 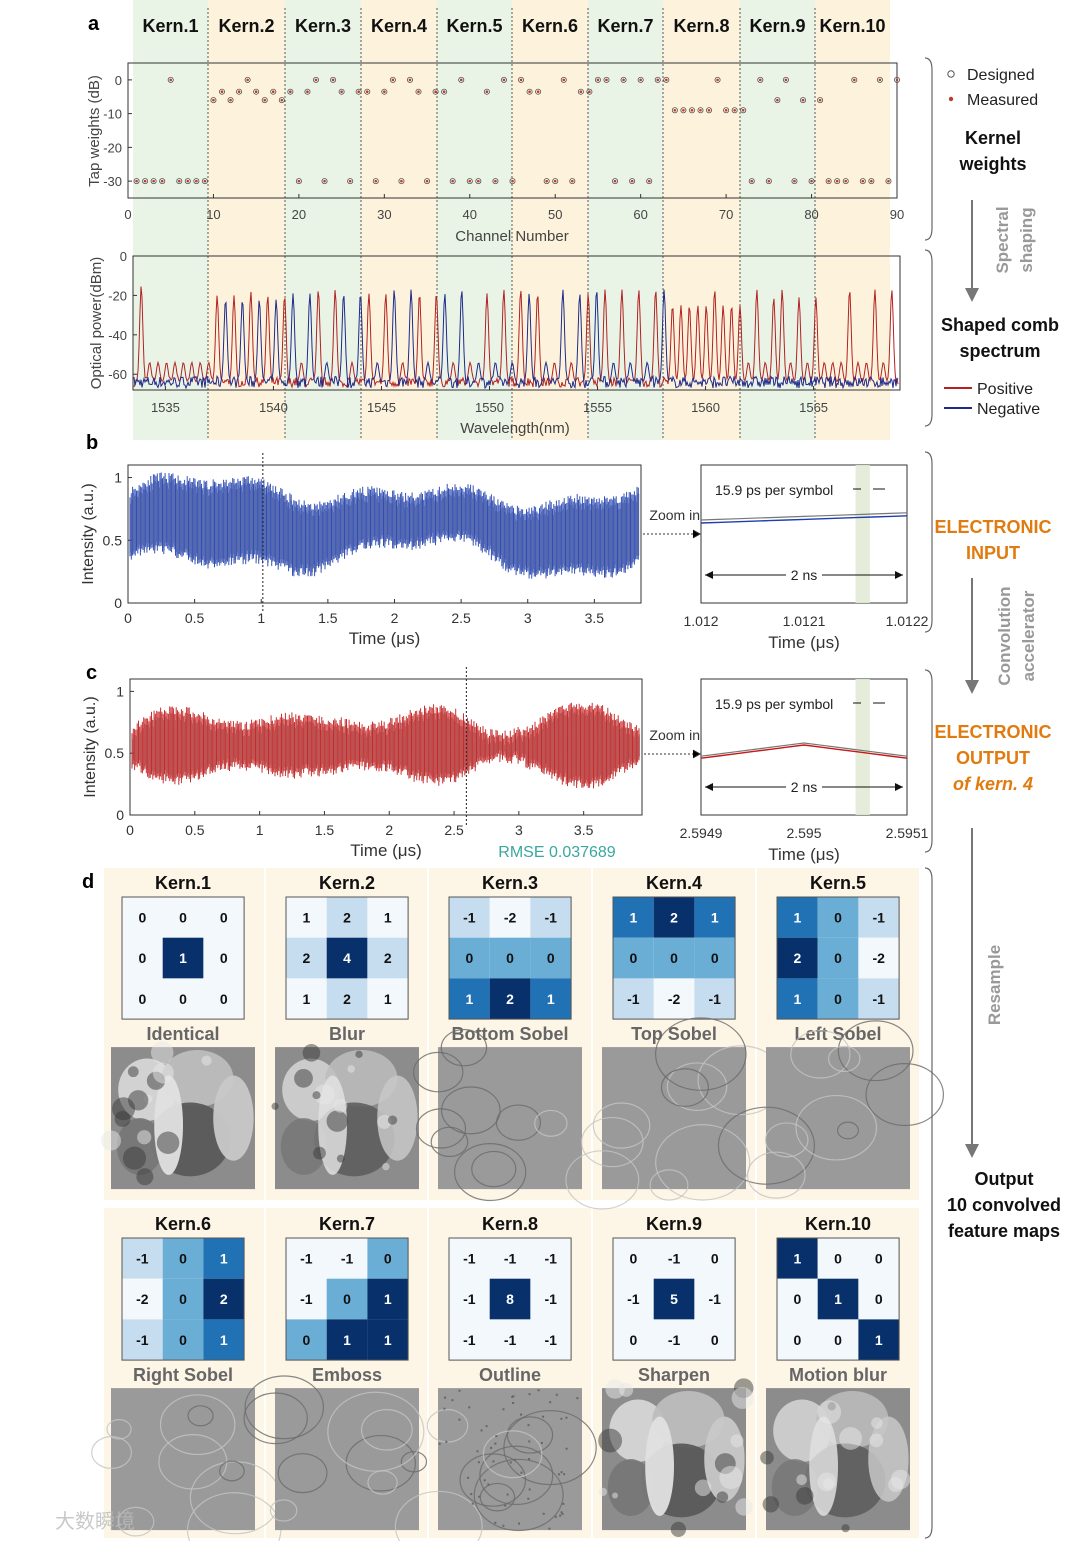 I want to click on x-tick-label: 0, so click(x=128, y=618).